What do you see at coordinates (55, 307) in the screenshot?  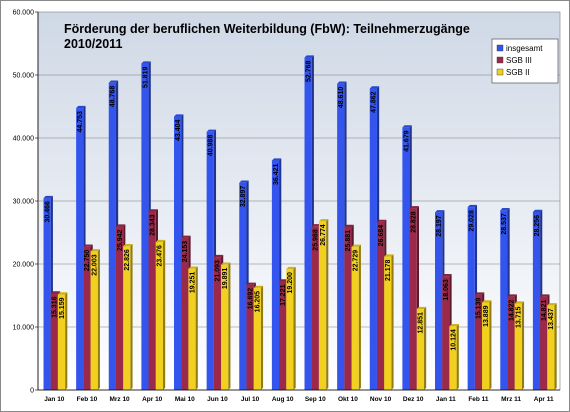 I see `bar-value-label: 15.316` at bounding box center [55, 307].